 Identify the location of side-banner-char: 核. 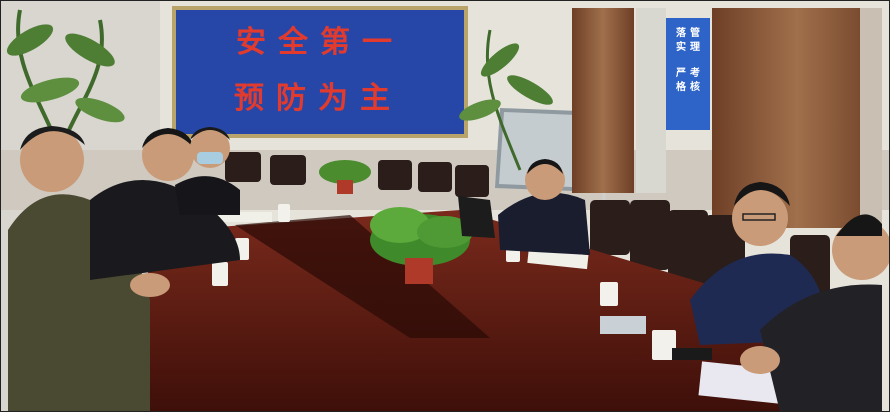
(695, 86).